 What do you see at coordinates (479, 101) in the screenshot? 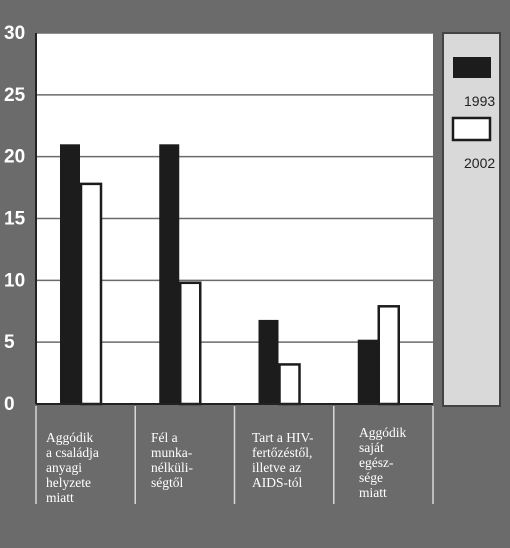
I see `legend-label-1993: 1993` at bounding box center [479, 101].